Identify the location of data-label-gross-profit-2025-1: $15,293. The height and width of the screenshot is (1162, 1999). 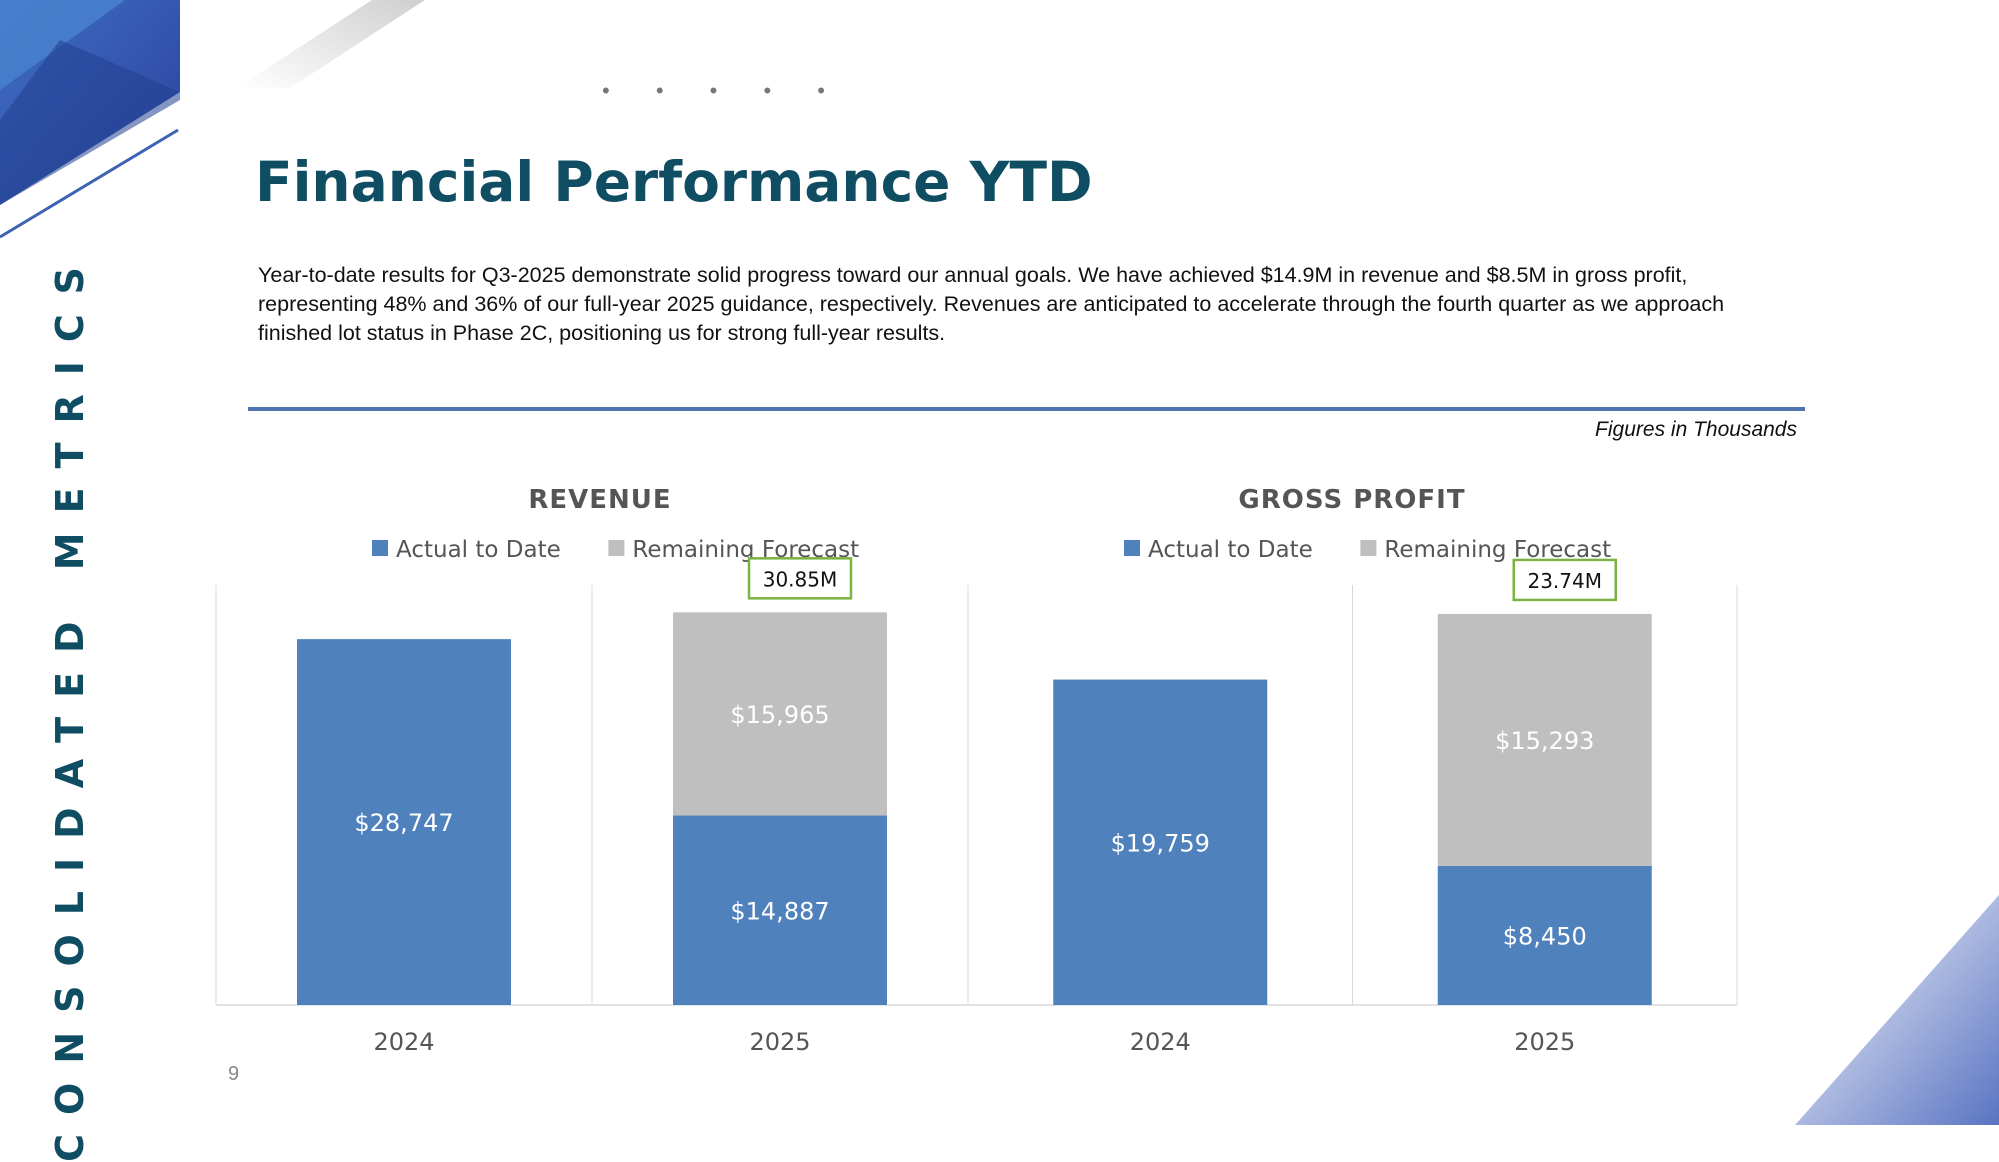
(1544, 741).